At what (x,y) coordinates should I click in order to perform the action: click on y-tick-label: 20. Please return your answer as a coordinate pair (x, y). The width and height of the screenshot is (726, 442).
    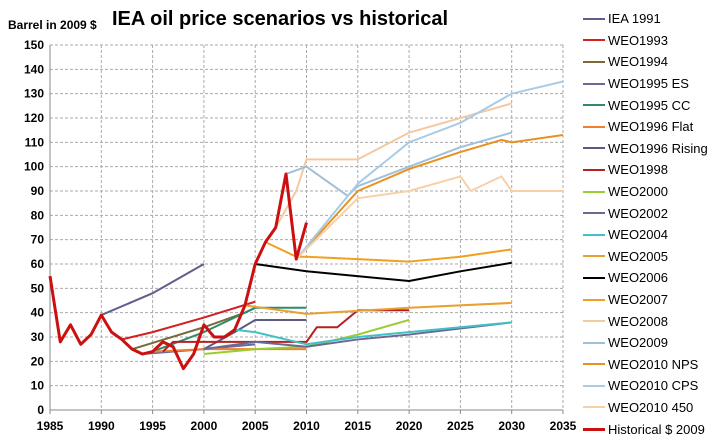
    Looking at the image, I should click on (38, 361).